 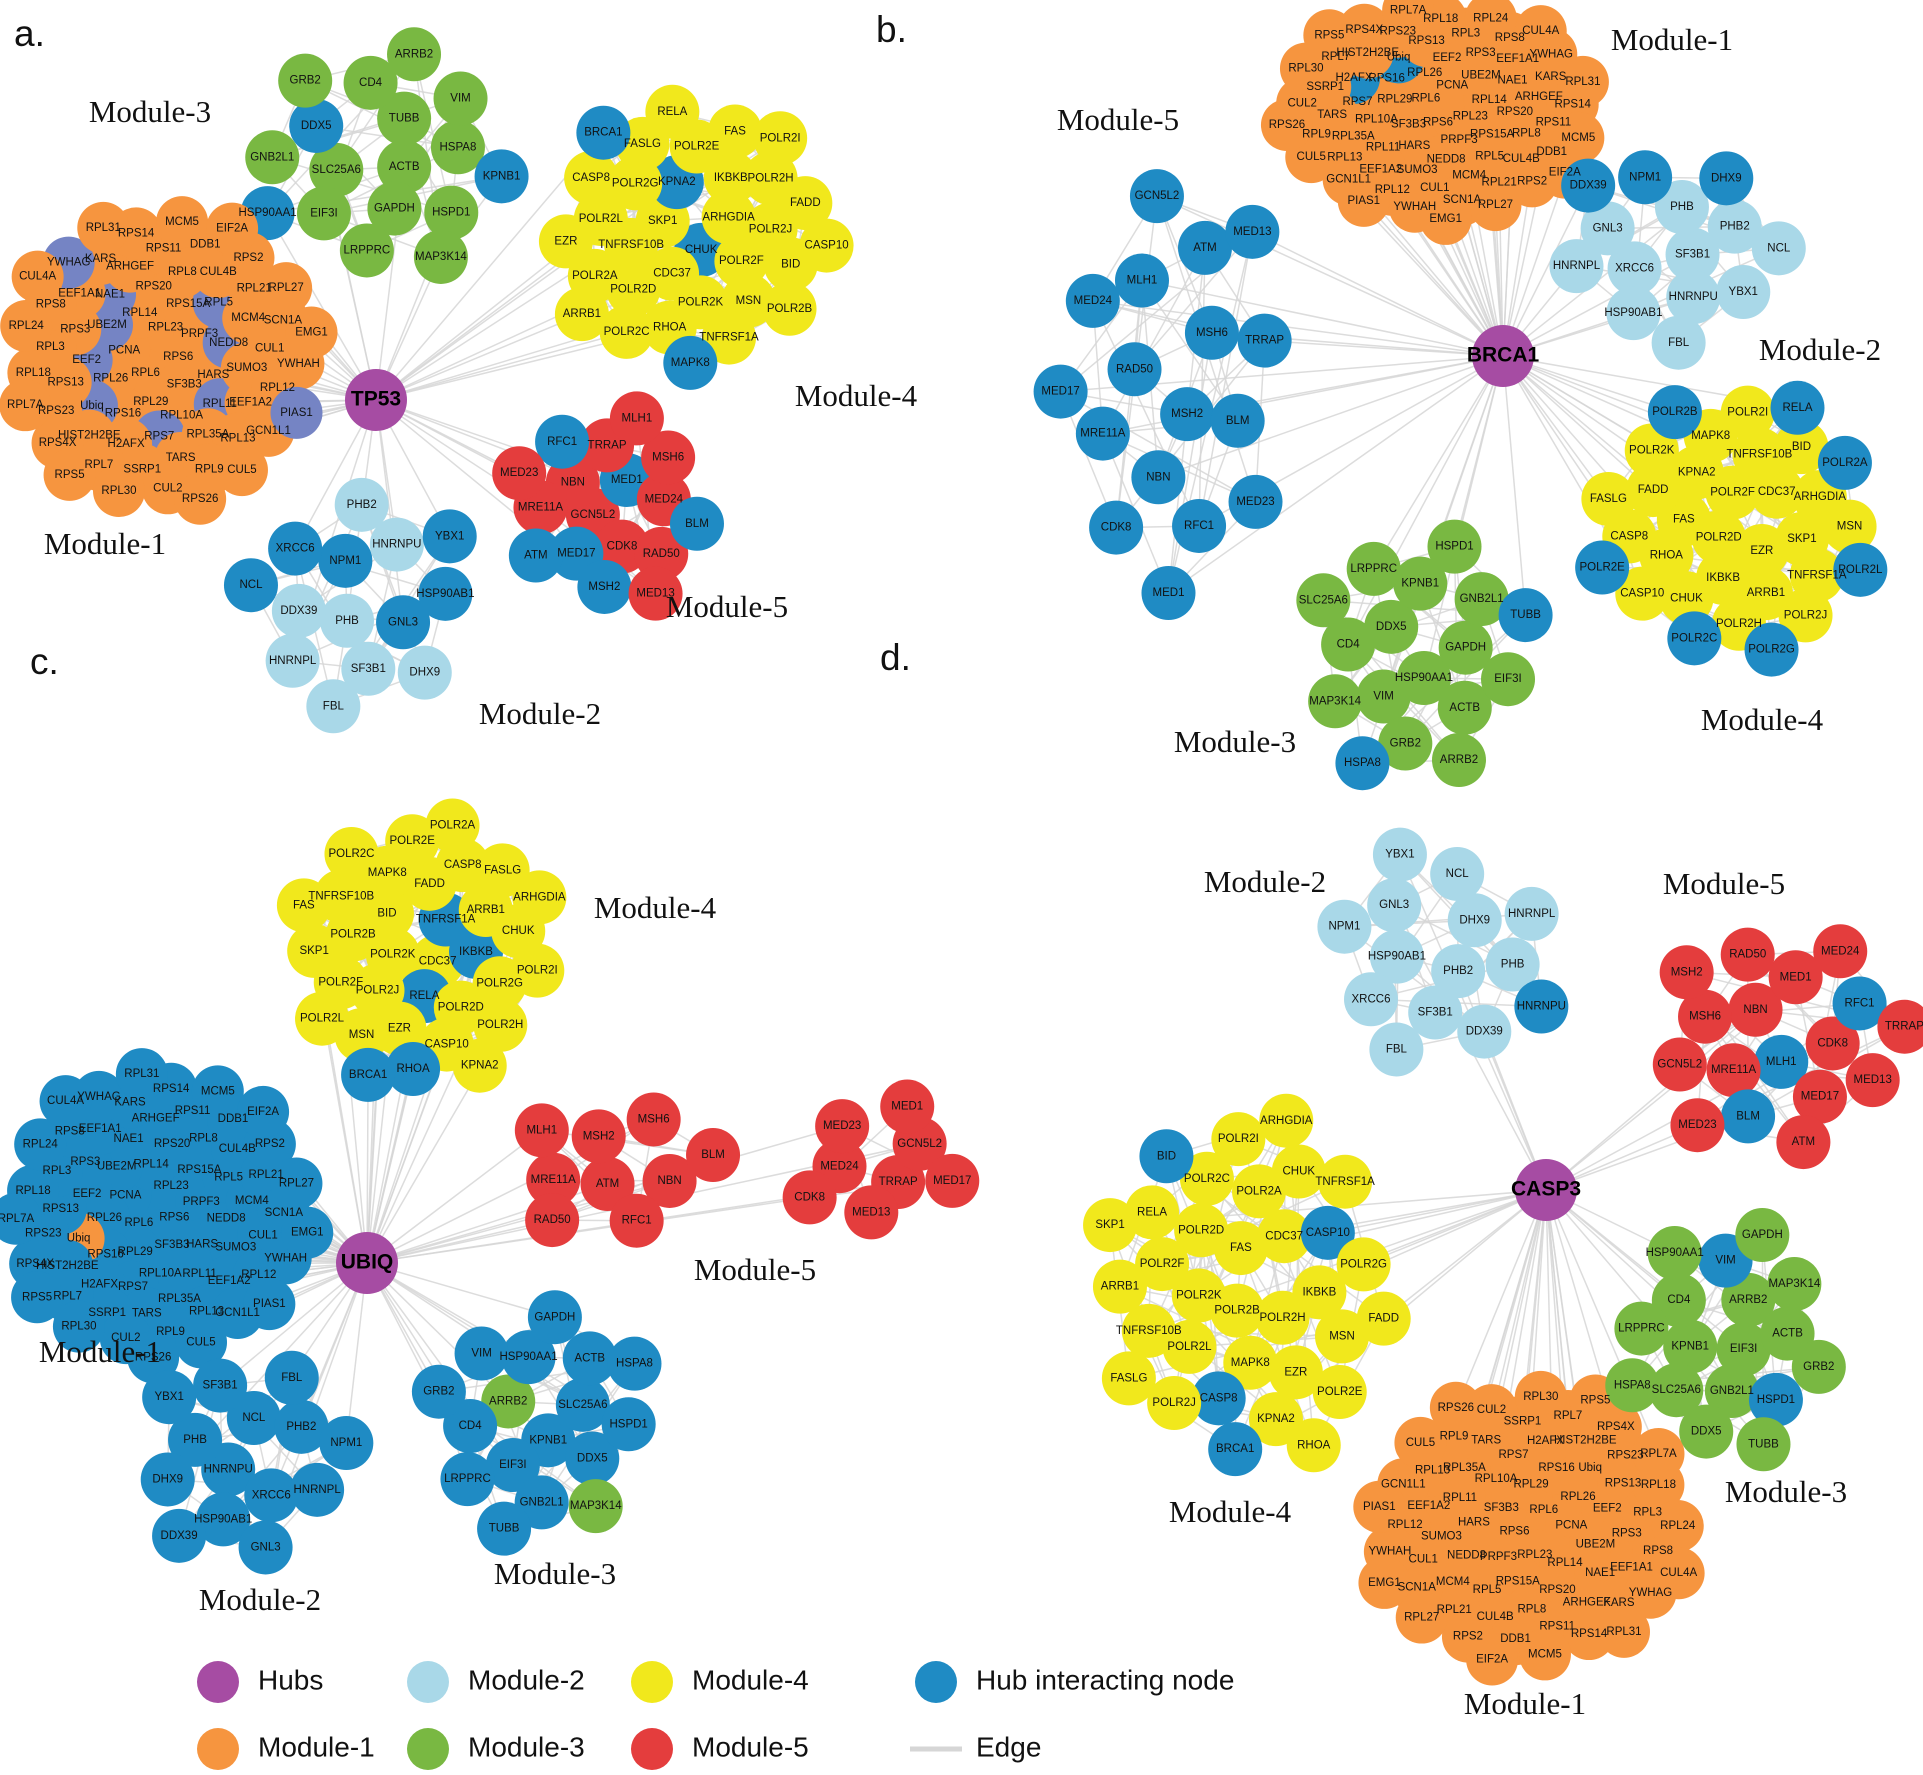 What do you see at coordinates (1342, 1336) in the screenshot?
I see `node-MSN` at bounding box center [1342, 1336].